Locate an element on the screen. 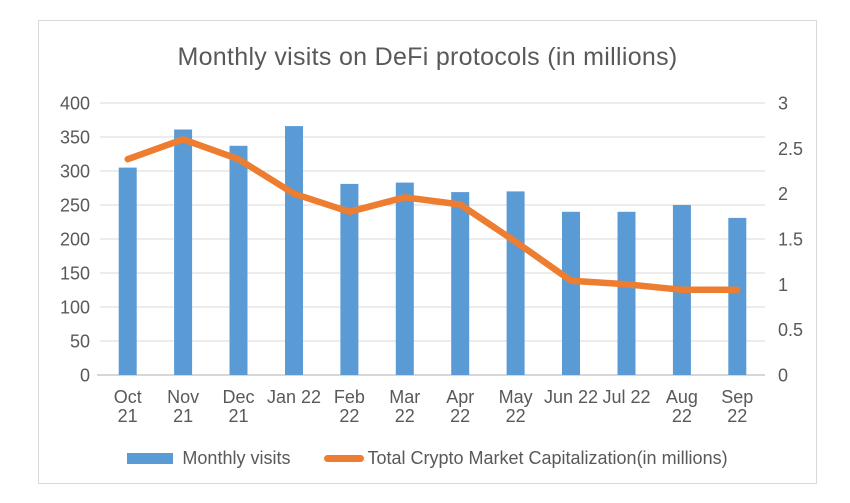  line-series-swatch-icon is located at coordinates (344, 458).